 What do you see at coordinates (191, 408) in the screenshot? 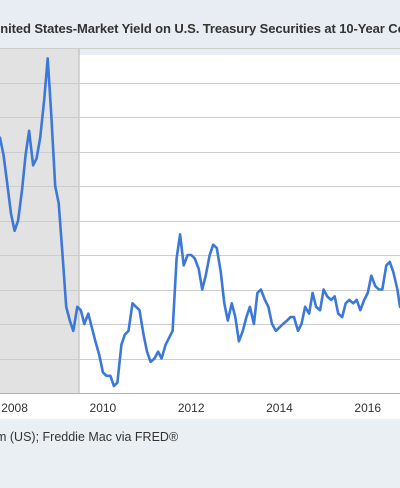
I see `x-tick-label-2012: 2012` at bounding box center [191, 408].